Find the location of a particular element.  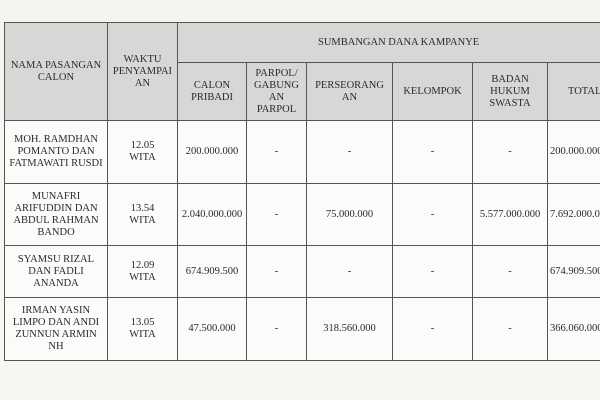

submission-time: 12.05 WITA is located at coordinates (142, 152).